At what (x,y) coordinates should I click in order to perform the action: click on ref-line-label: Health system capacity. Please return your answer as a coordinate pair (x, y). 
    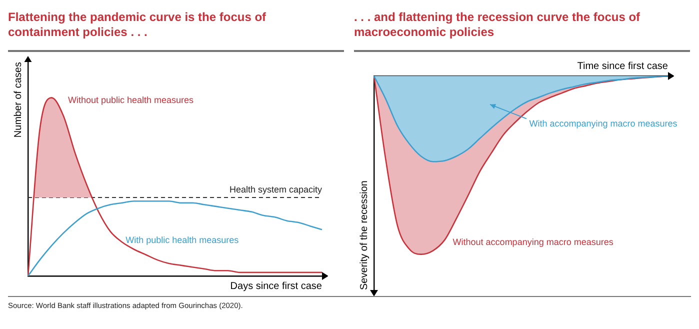
    Looking at the image, I should click on (275, 189).